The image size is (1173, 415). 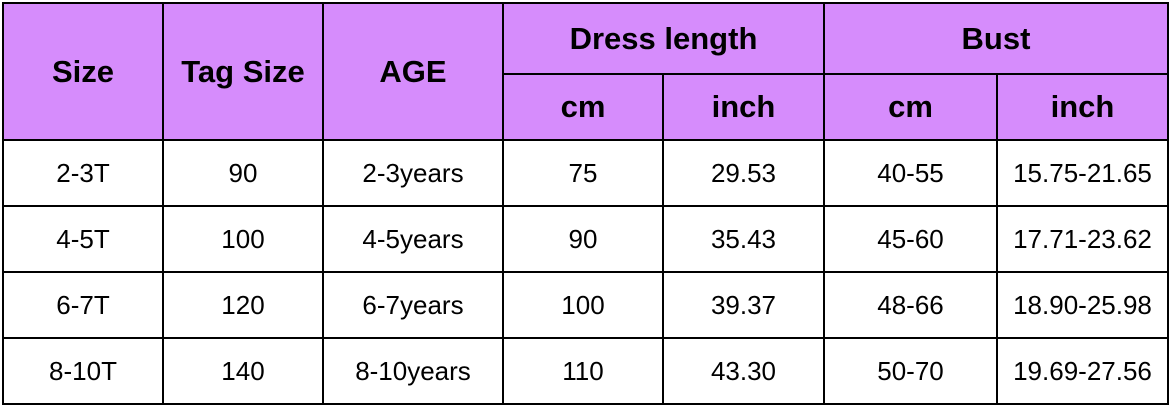 What do you see at coordinates (243, 71) in the screenshot?
I see `header-cell: Tag Size` at bounding box center [243, 71].